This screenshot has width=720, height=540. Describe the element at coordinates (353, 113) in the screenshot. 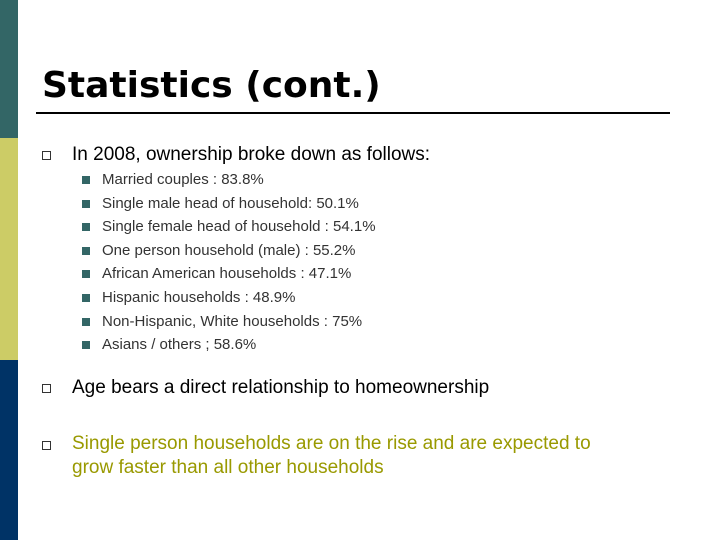

I see `title-underline` at that location.